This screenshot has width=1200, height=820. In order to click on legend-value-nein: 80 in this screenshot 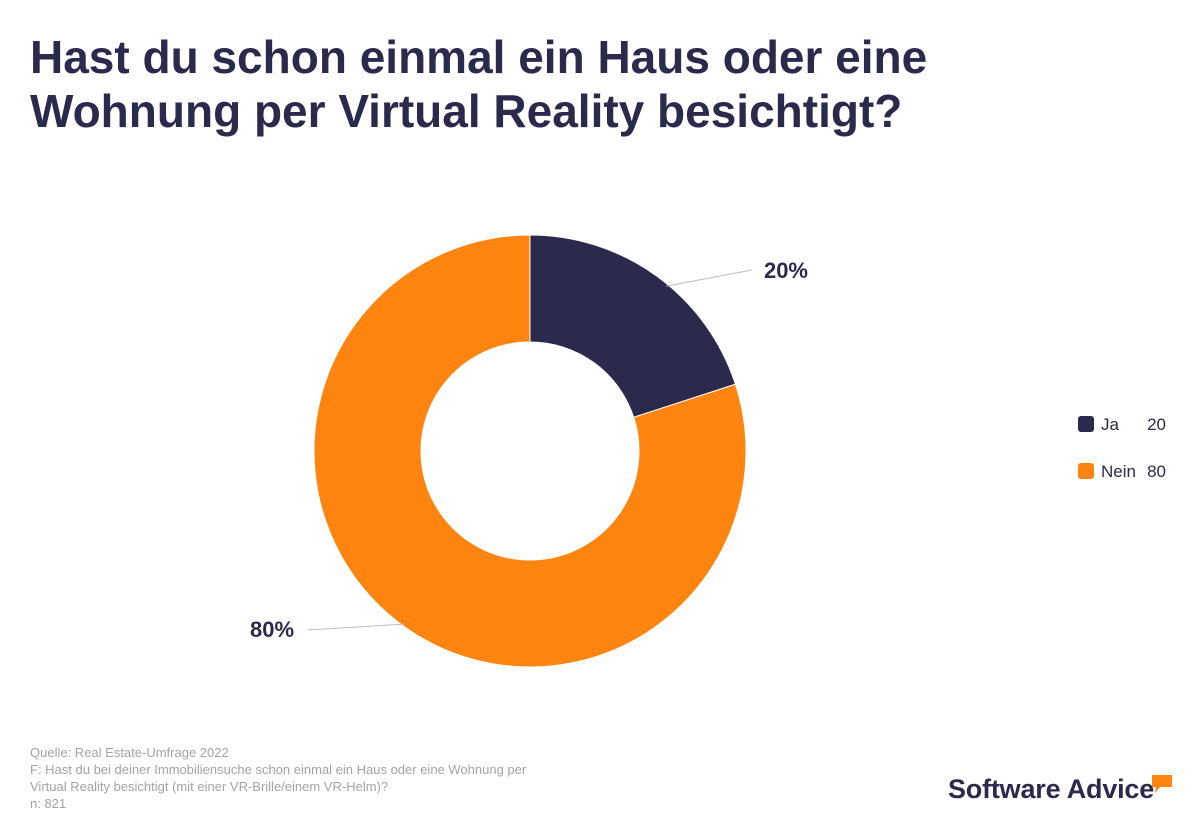, I will do `click(1156, 471)`.